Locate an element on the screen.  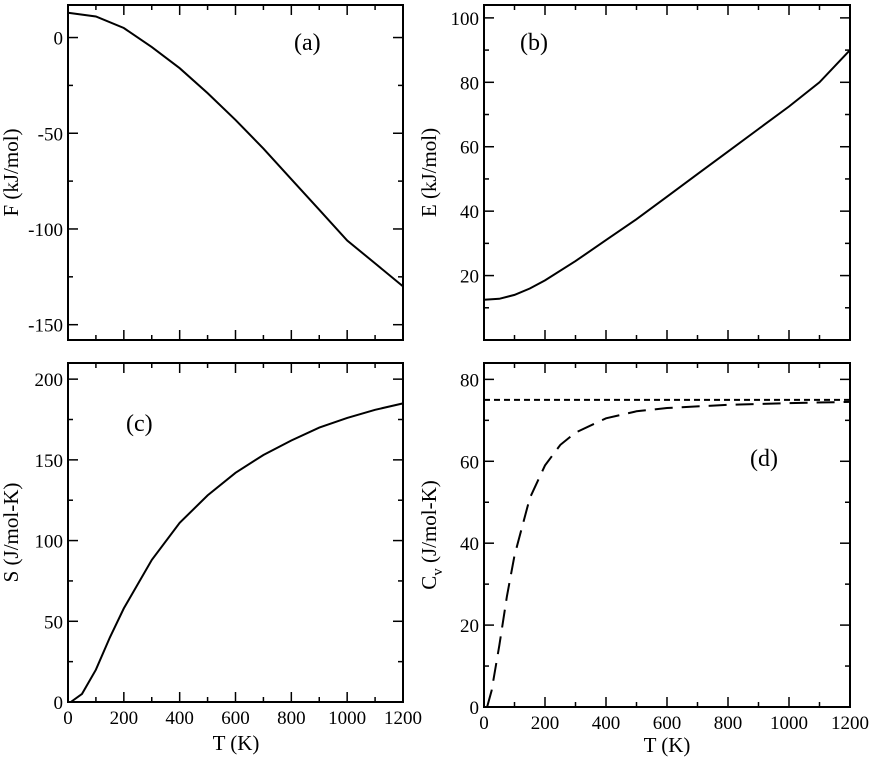
y-axis-label: F (kJ/mol) is located at coordinates (11, 172).